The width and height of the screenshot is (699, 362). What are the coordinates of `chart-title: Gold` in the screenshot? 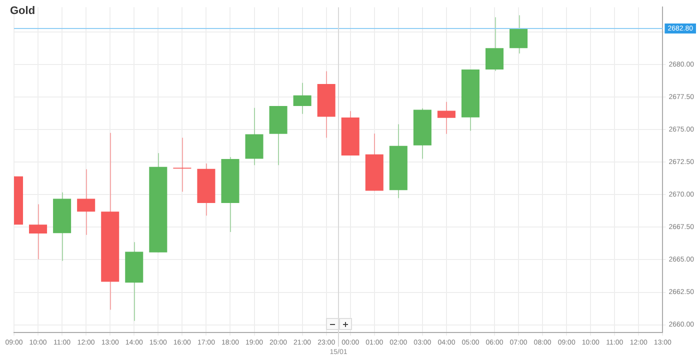 It's located at (23, 11).